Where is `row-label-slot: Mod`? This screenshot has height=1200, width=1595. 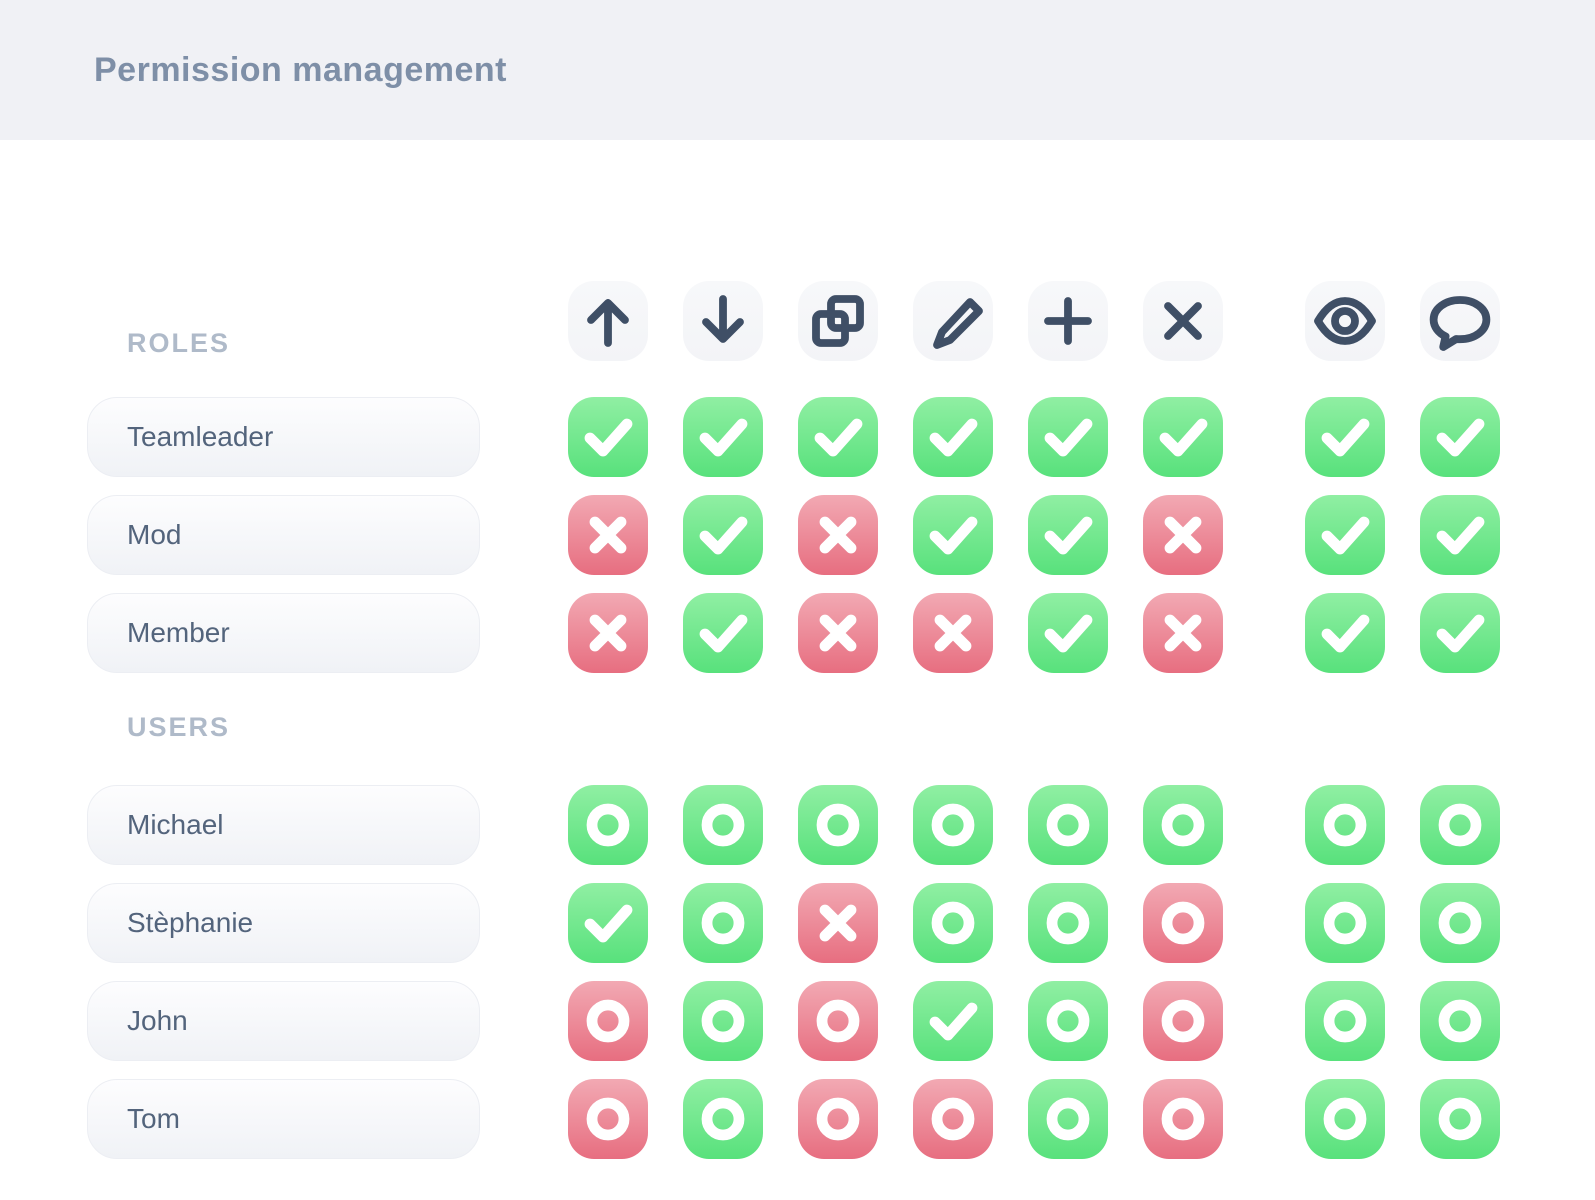
row-label-slot: Mod is located at coordinates (283, 535).